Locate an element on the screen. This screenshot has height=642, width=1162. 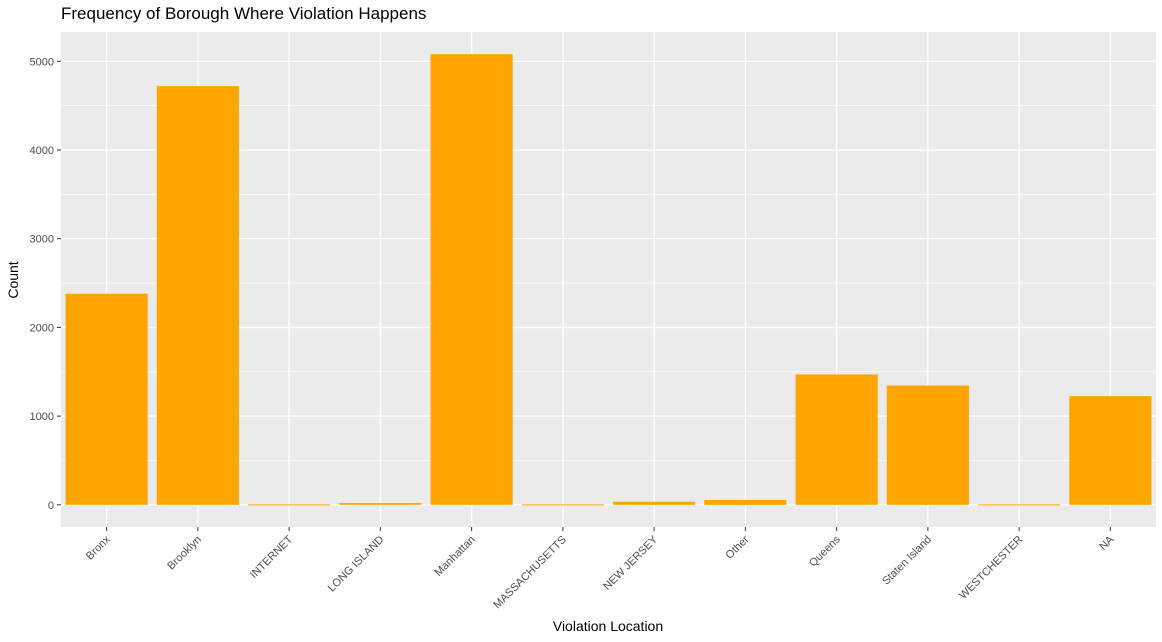
x-tick-label: LONG ISLAND is located at coordinates (356, 564).